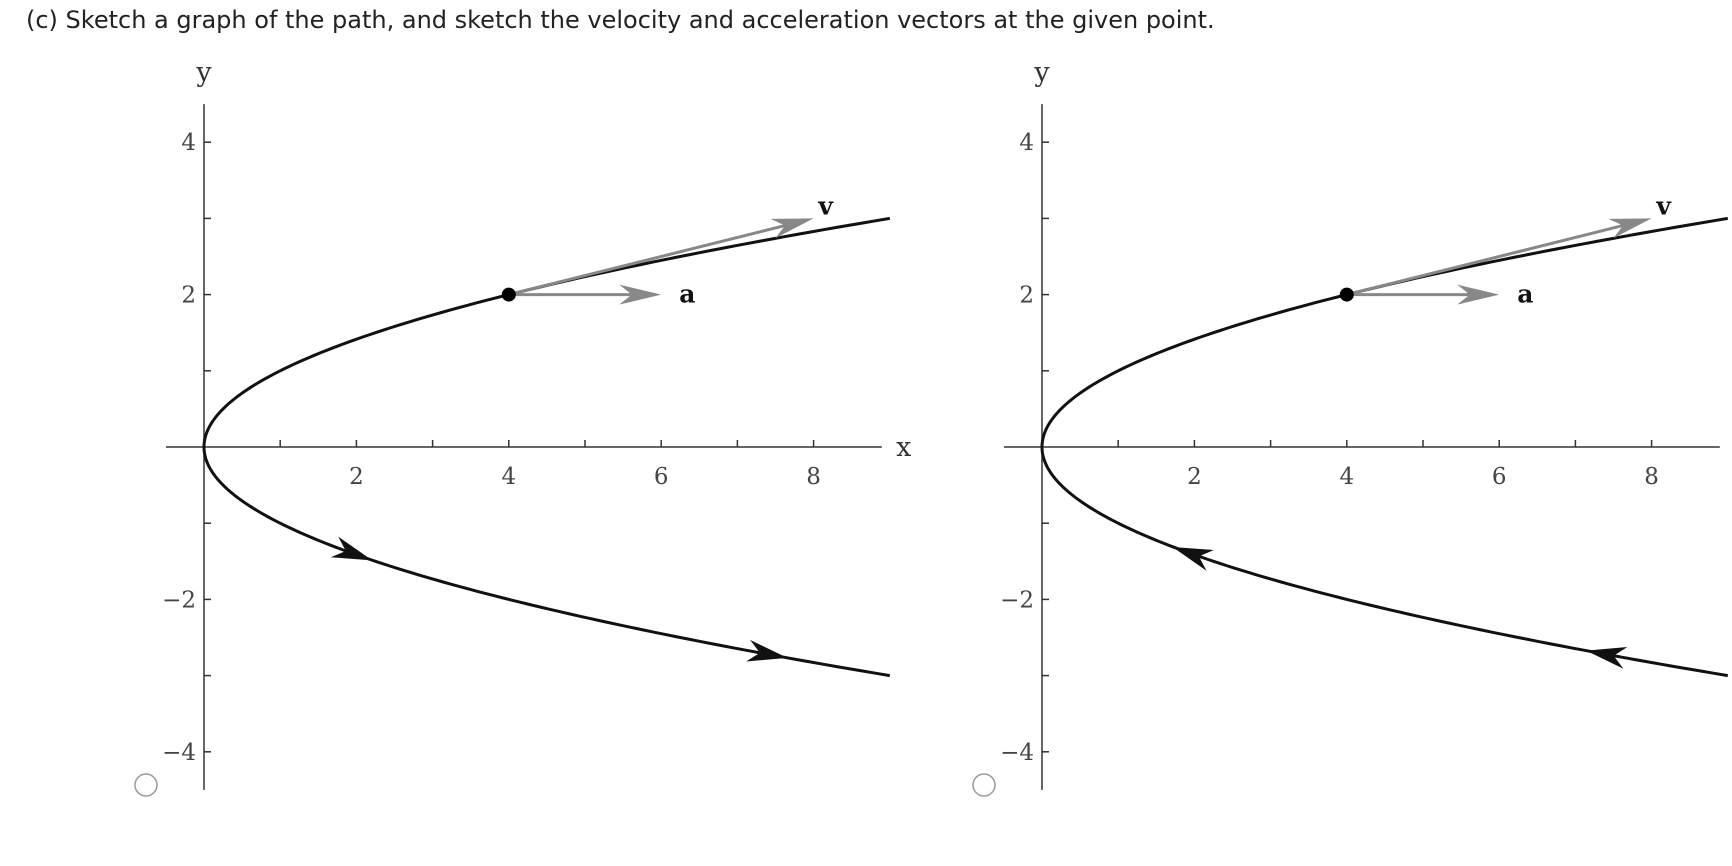 The image size is (1732, 866). Describe the element at coordinates (903, 447) in the screenshot. I see `x-axis-label: x` at that location.